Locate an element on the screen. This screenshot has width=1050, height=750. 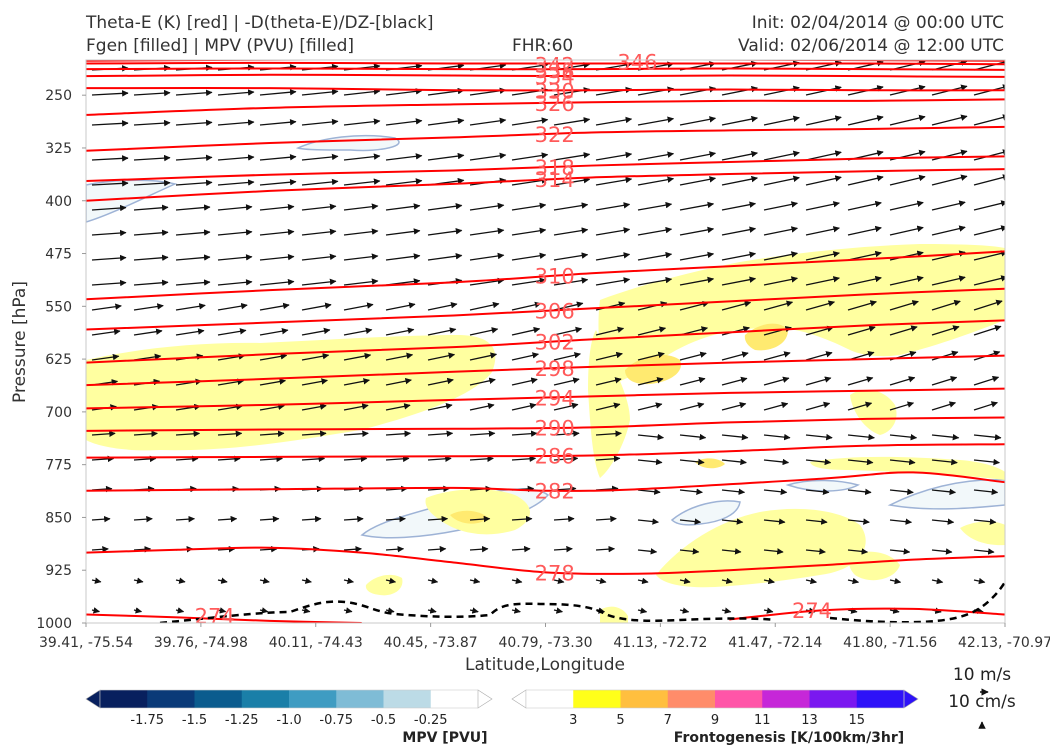
theta-e-contour-line is located at coordinates (545, 341).